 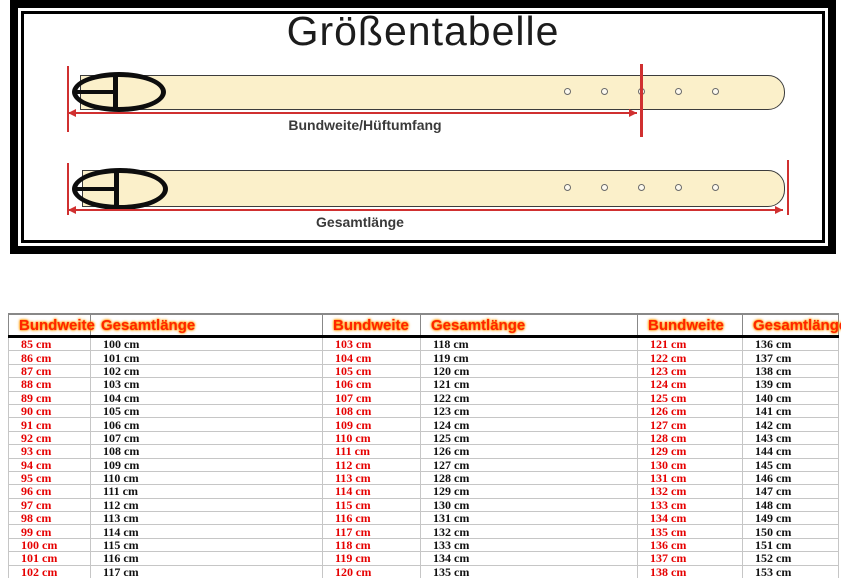 I want to click on table-cell-bundweite: 127 cm, so click(x=690, y=424).